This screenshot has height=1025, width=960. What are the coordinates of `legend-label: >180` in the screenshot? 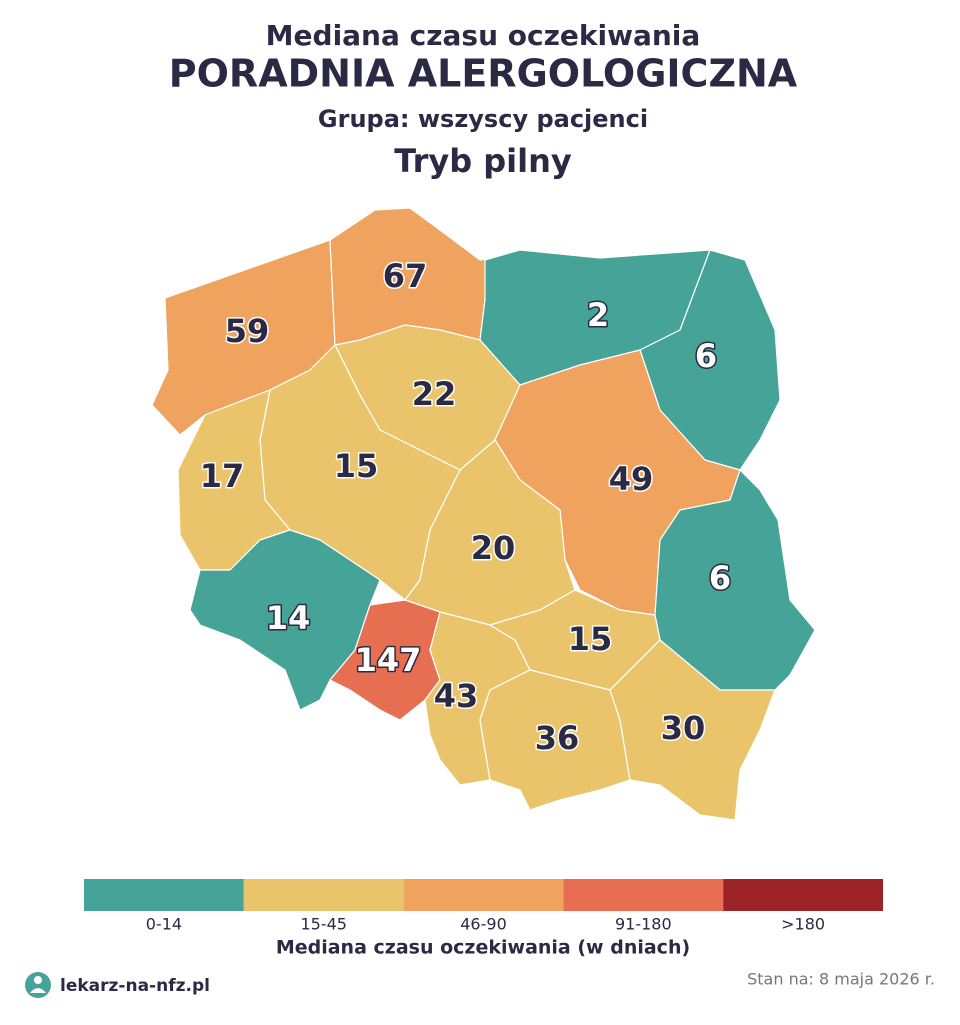 It's located at (803, 924).